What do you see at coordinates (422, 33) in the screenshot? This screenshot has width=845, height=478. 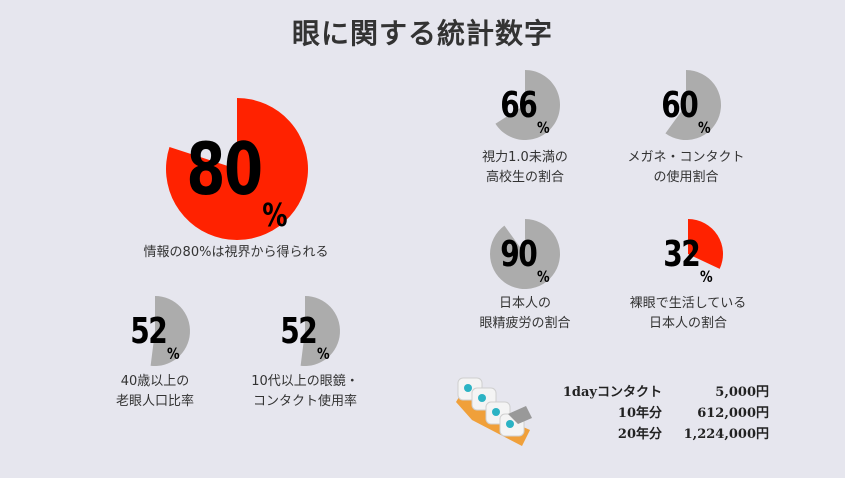 I see `page-title: 眼に関する統計数字` at bounding box center [422, 33].